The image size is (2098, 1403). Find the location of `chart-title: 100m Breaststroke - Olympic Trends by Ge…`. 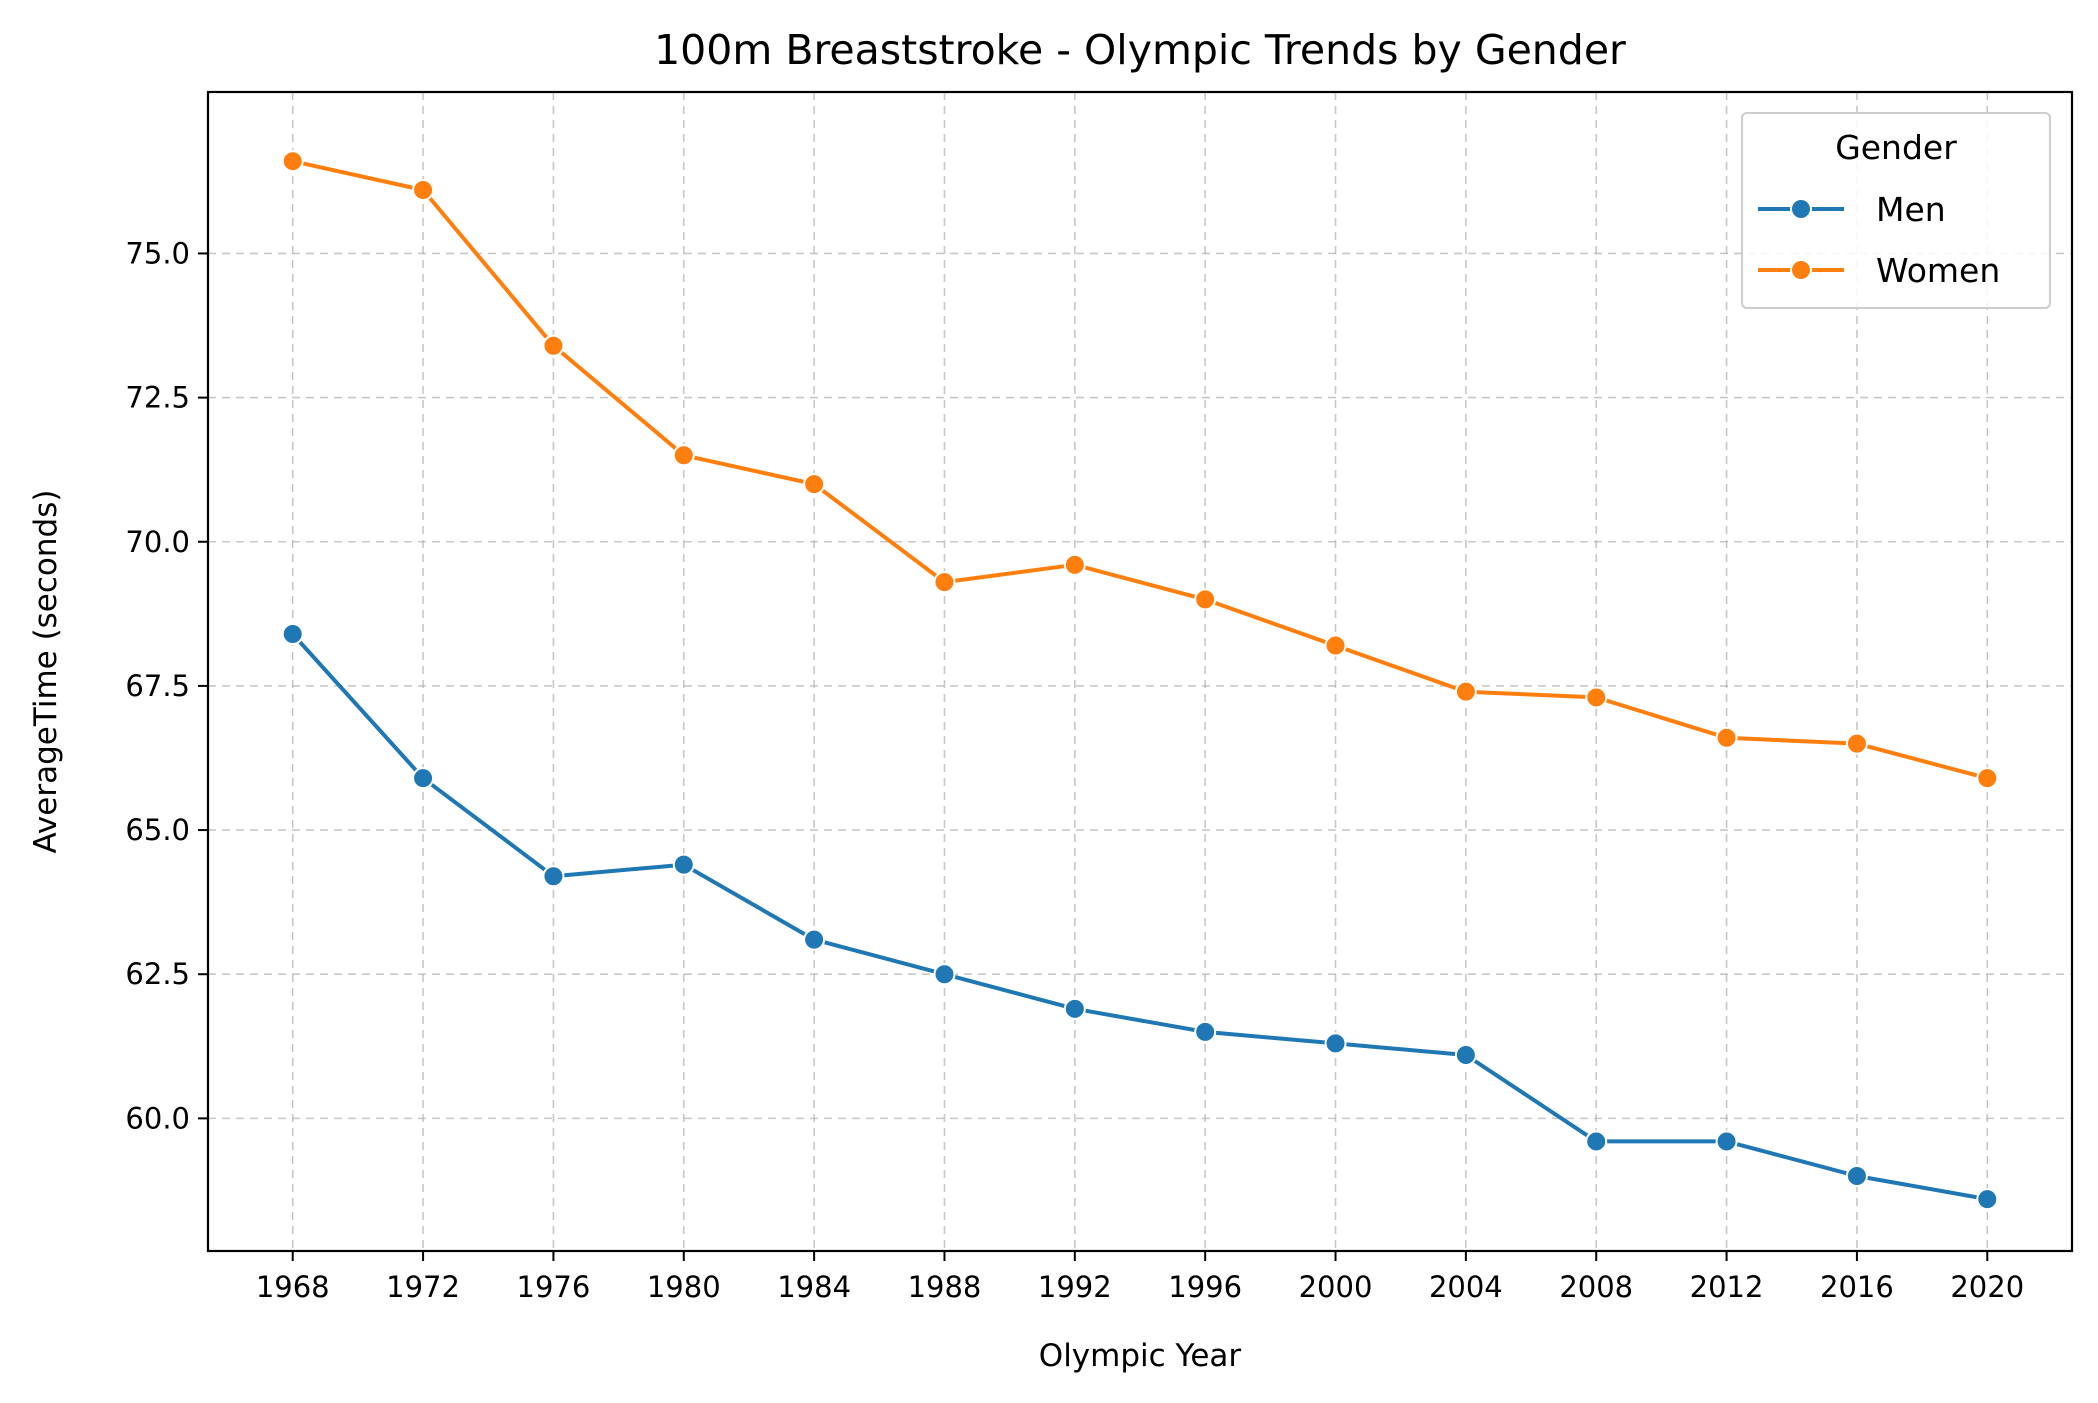

chart-title: 100m Breaststroke - Olympic Trends by Ge… is located at coordinates (1140, 50).